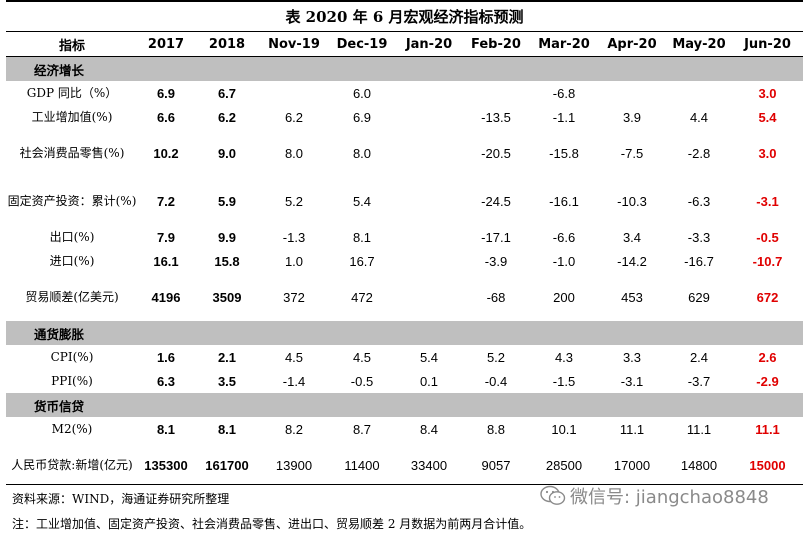 The width and height of the screenshot is (811, 534). Describe the element at coordinates (166, 465) in the screenshot. I see `value-cell: 135300` at that location.